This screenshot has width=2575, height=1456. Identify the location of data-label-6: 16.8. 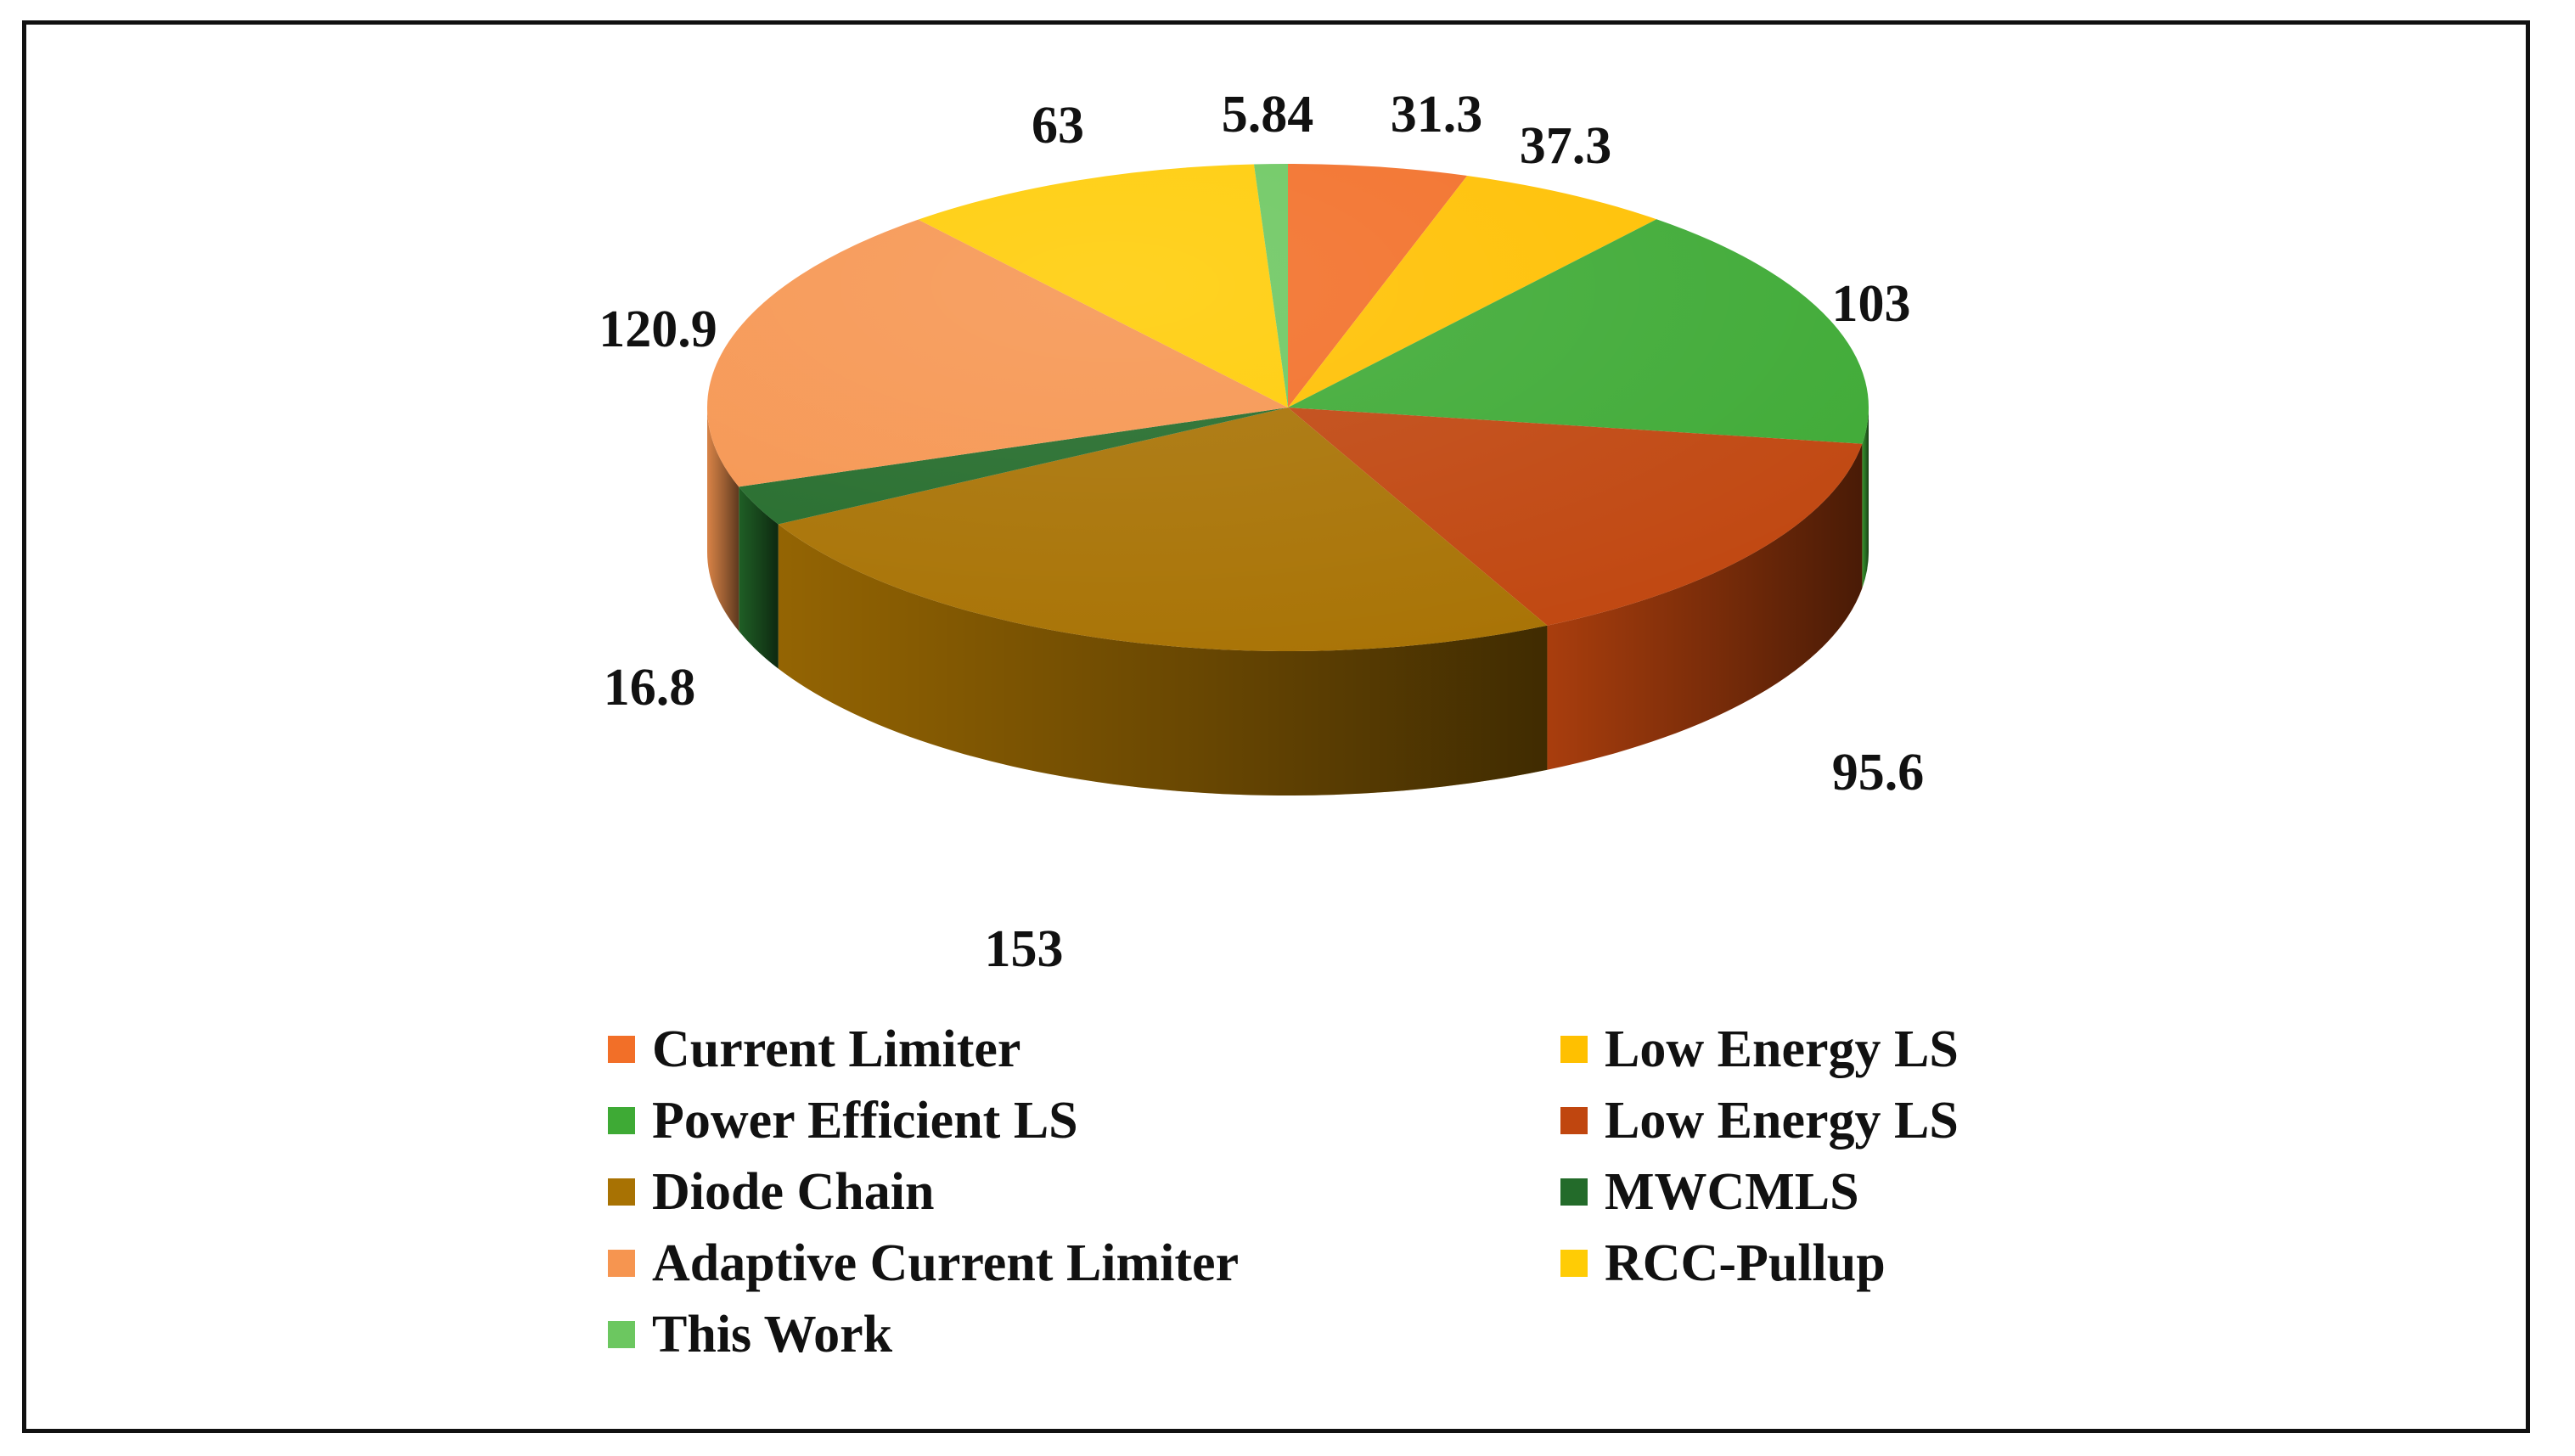
(650, 688).